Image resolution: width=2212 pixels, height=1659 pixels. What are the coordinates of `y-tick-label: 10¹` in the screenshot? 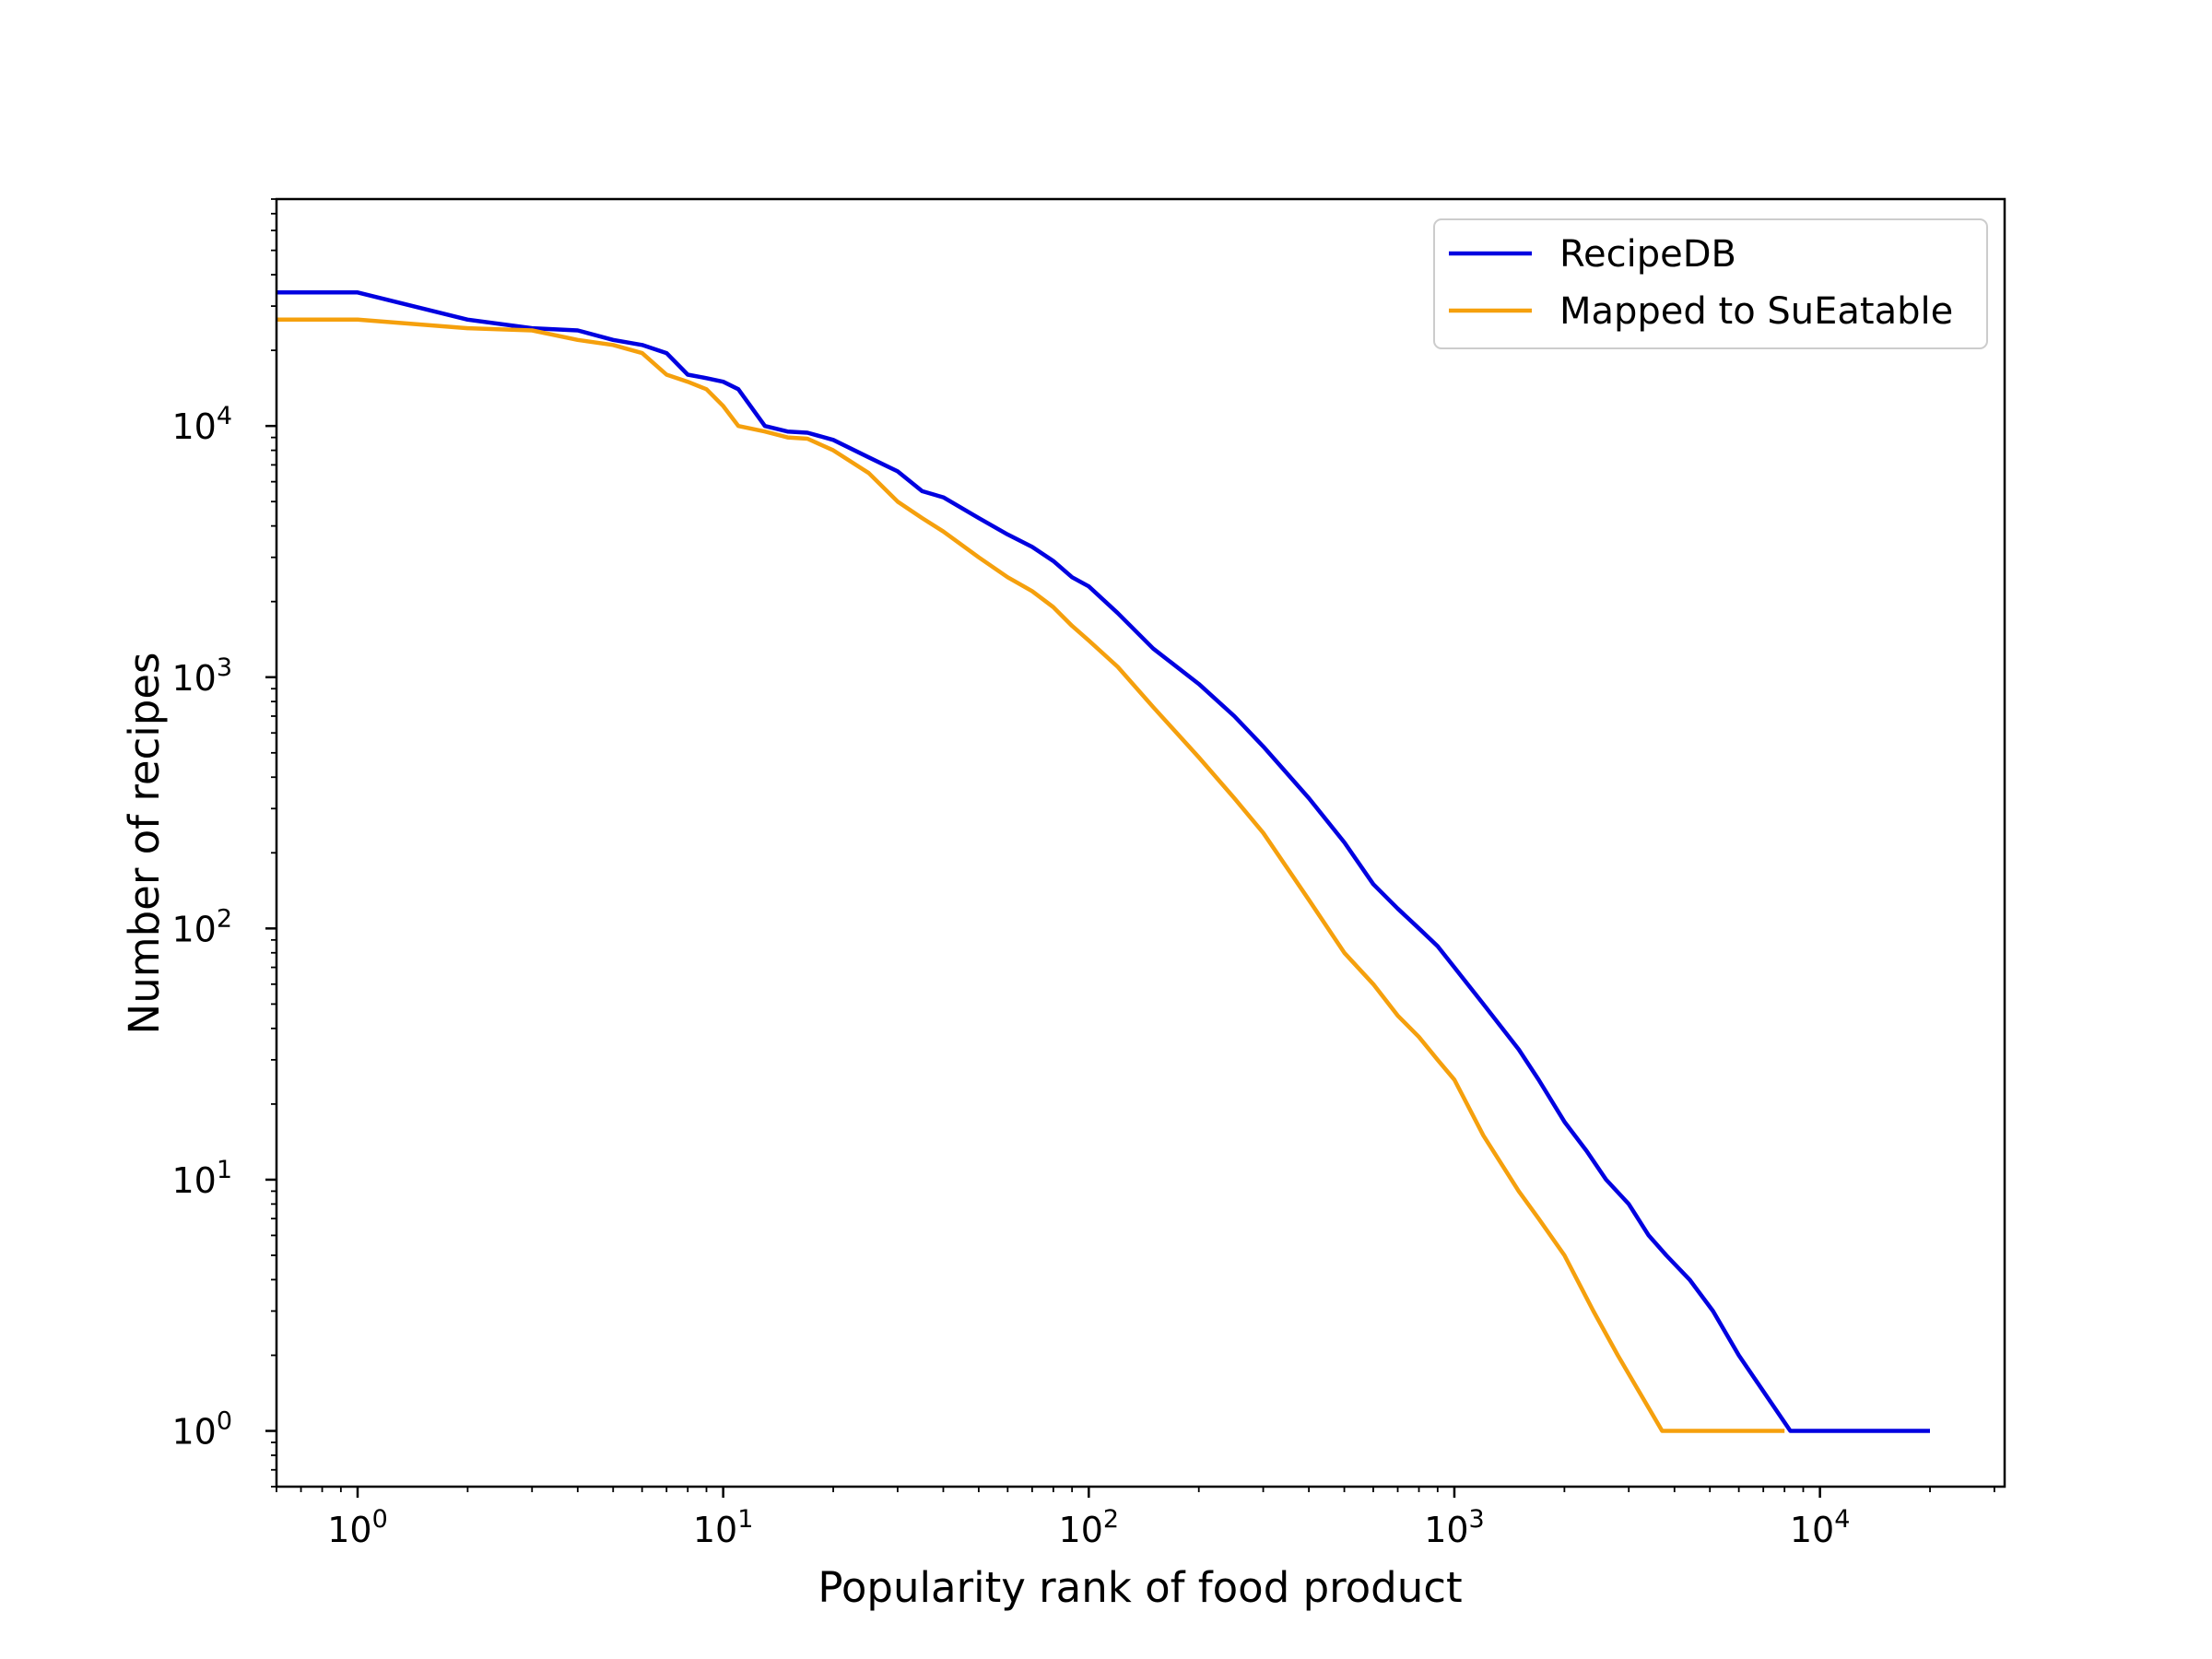 It's located at (201, 1178).